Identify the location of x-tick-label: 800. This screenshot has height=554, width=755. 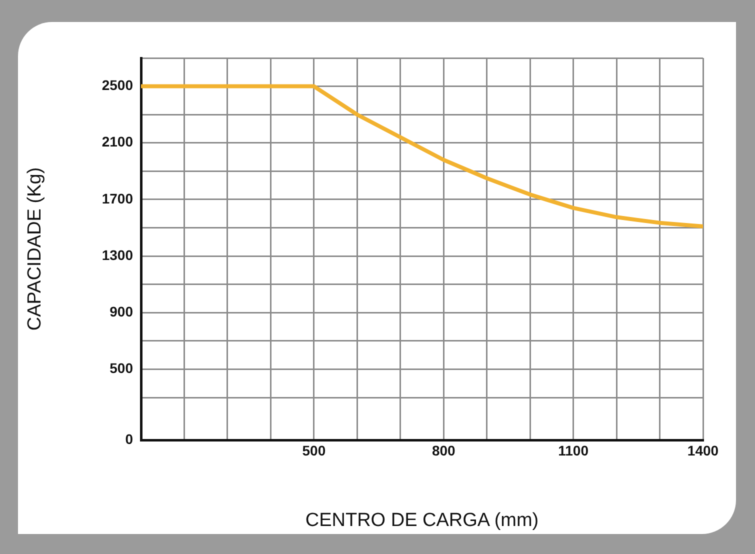
(444, 450).